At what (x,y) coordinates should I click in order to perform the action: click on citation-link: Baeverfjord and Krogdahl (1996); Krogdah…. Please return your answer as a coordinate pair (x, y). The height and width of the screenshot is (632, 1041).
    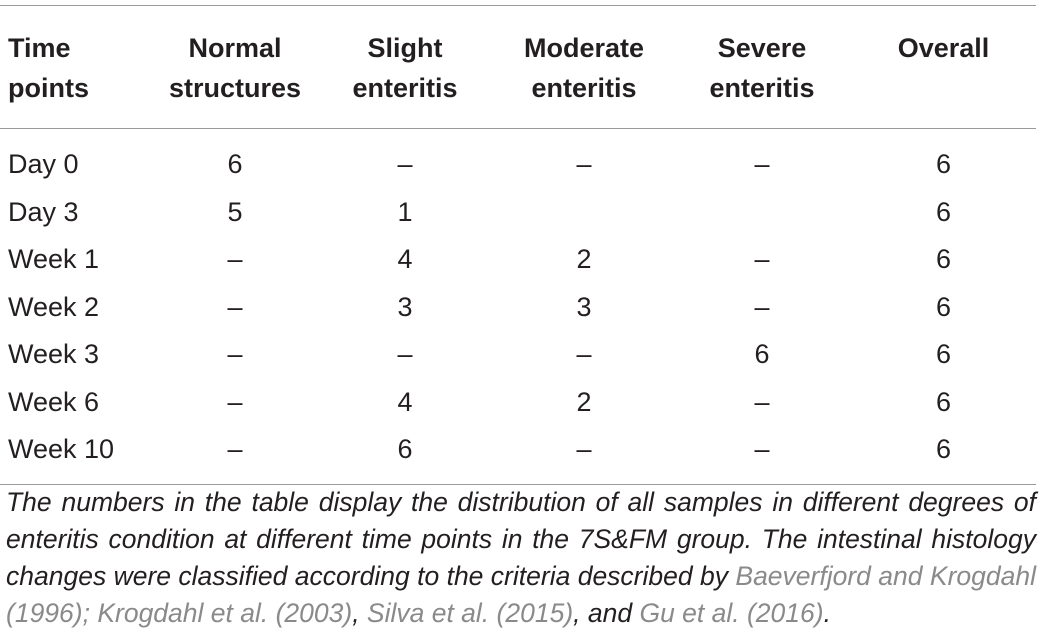
    Looking at the image, I should click on (521, 594).